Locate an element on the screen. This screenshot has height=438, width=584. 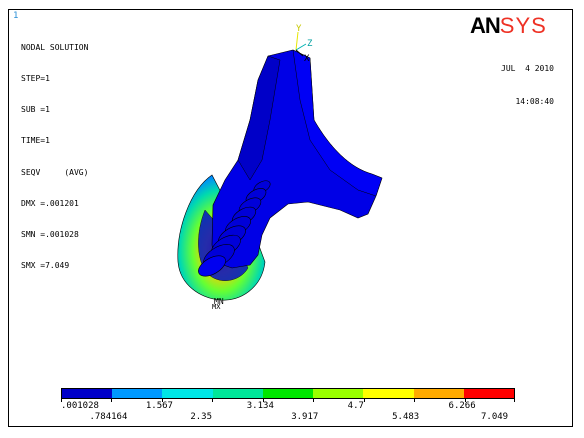
screw-thread is located at coordinates (234, 228).